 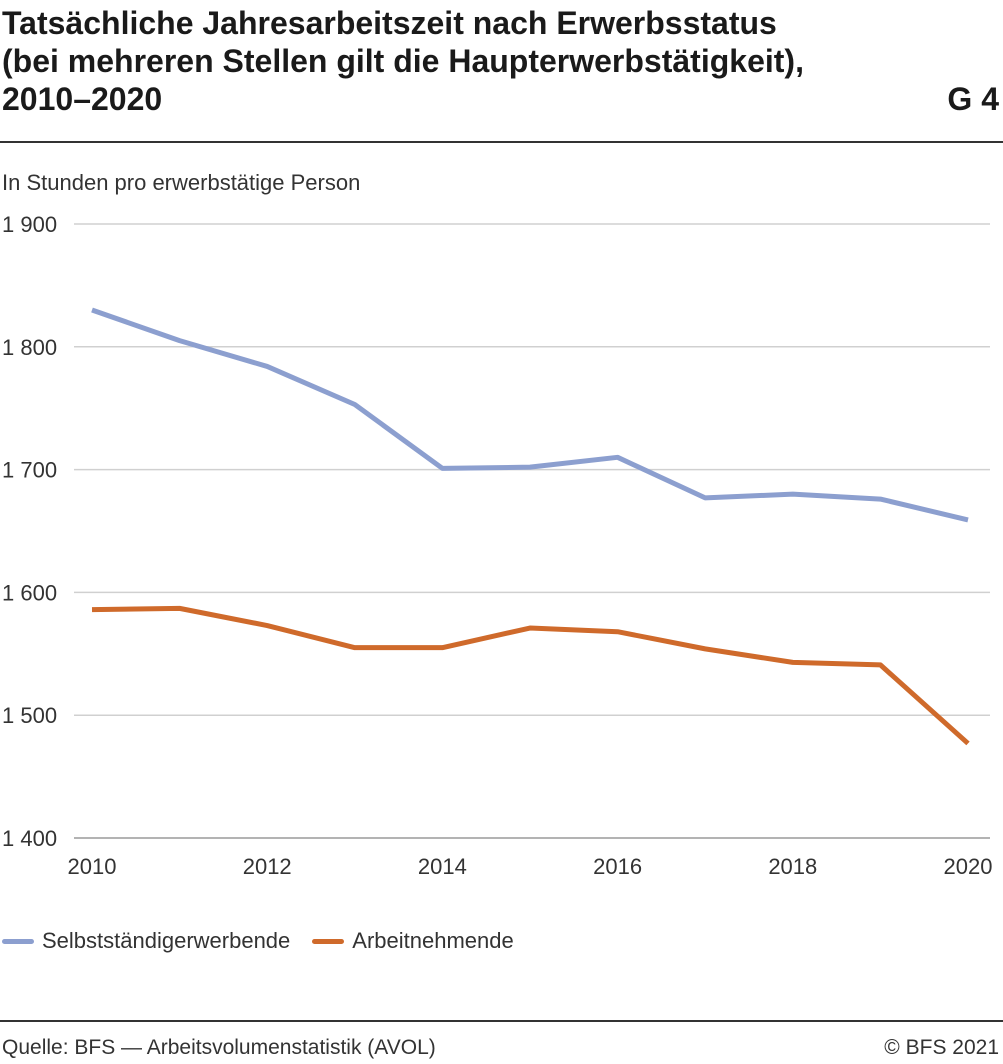 What do you see at coordinates (968, 866) in the screenshot?
I see `x-tick-label: 2020` at bounding box center [968, 866].